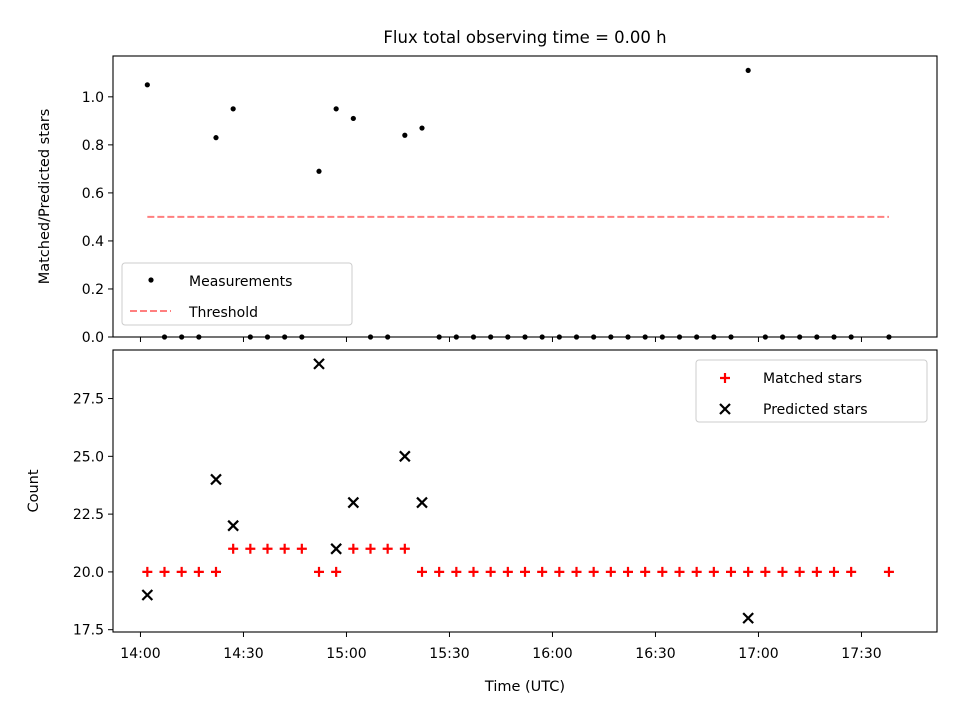 This screenshot has height=720, width=960. I want to click on figure-title: Flux total observing time = 0.00 h, so click(524, 37).